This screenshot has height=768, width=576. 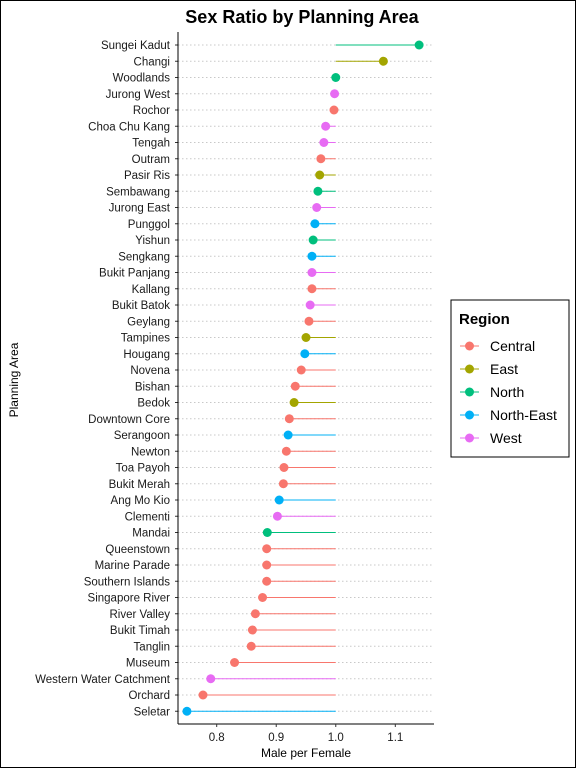 What do you see at coordinates (146, 355) in the screenshot?
I see `y-tick-label: Hougang` at bounding box center [146, 355].